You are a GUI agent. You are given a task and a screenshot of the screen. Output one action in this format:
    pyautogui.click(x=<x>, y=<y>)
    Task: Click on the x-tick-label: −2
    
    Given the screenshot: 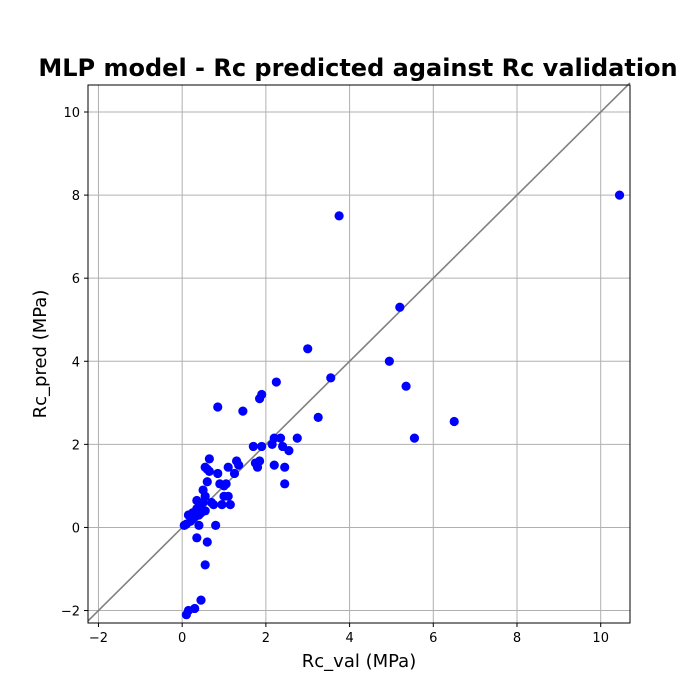 What is the action you would take?
    pyautogui.click(x=98, y=638)
    